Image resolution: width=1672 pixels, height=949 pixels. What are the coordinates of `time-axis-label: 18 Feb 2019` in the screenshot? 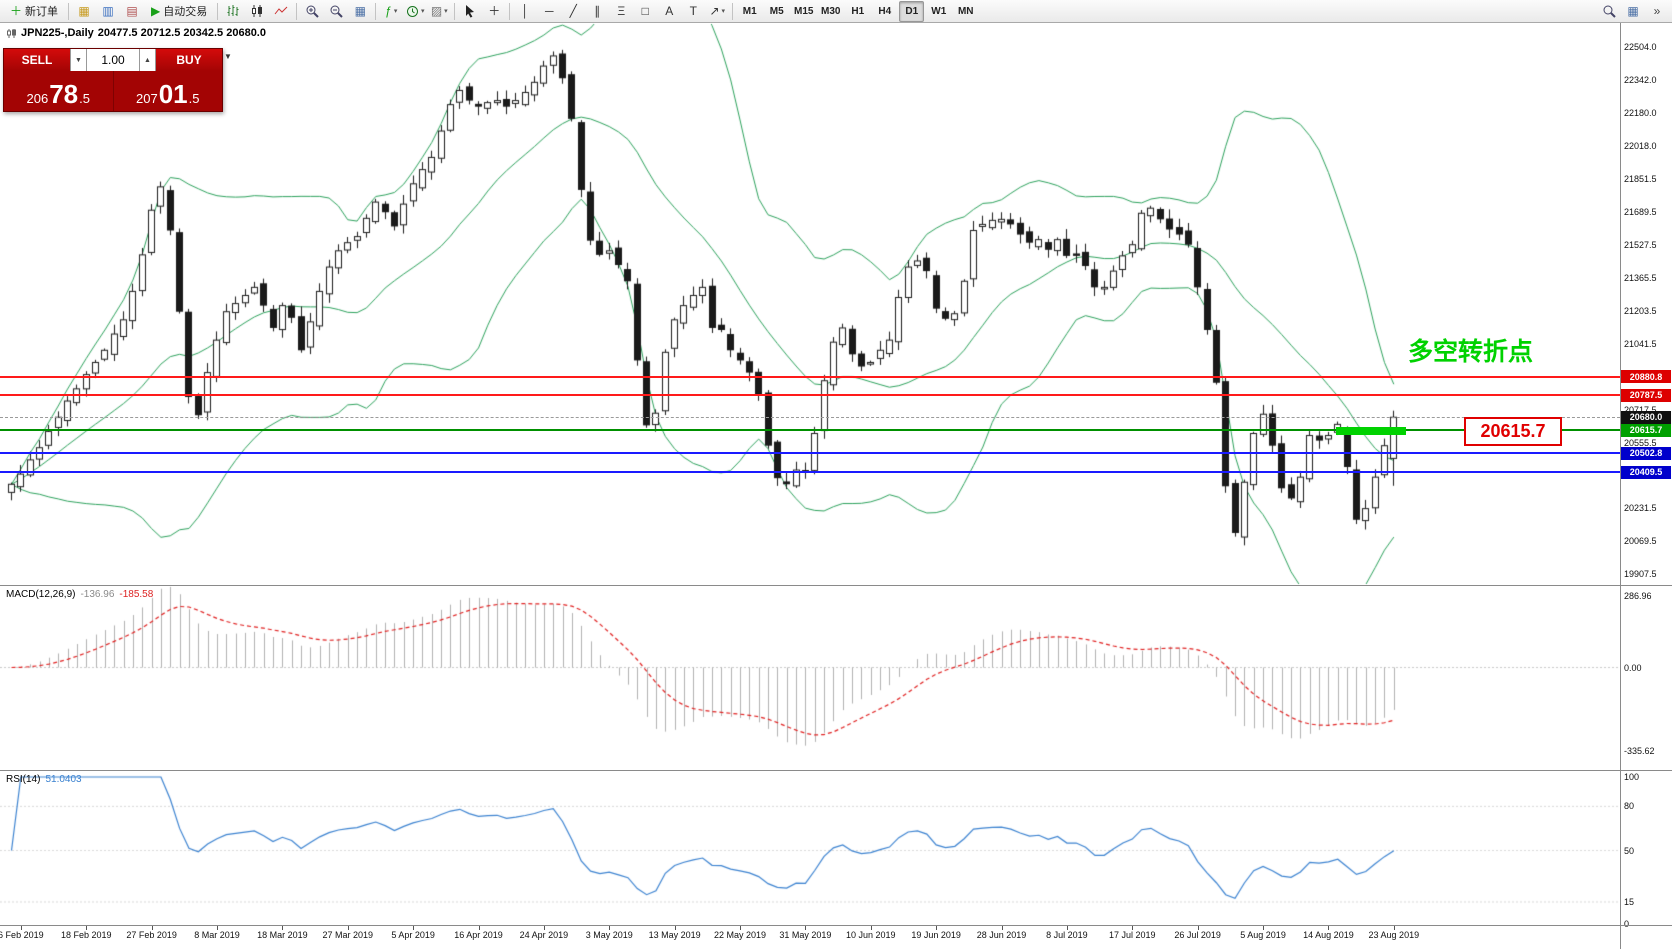 It's located at (86, 935).